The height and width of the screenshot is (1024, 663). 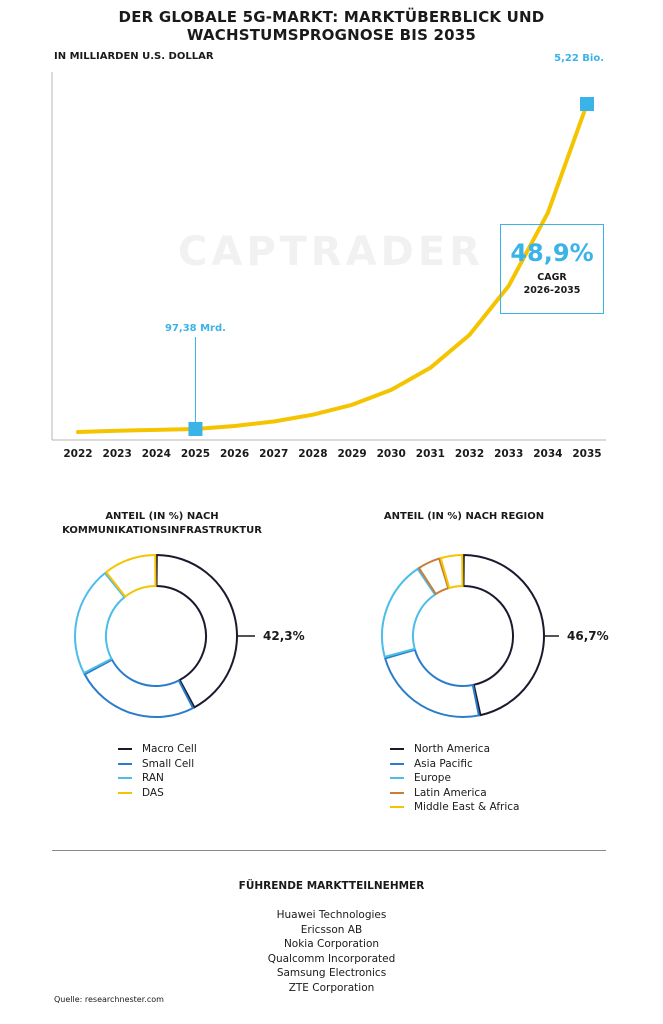 I want to click on x-tick-label: 2032, so click(x=469, y=454).